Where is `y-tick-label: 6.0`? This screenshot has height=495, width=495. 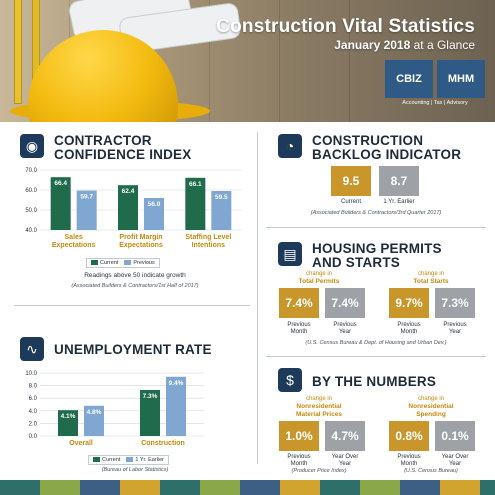
y-tick-label: 6.0 is located at coordinates (33, 399).